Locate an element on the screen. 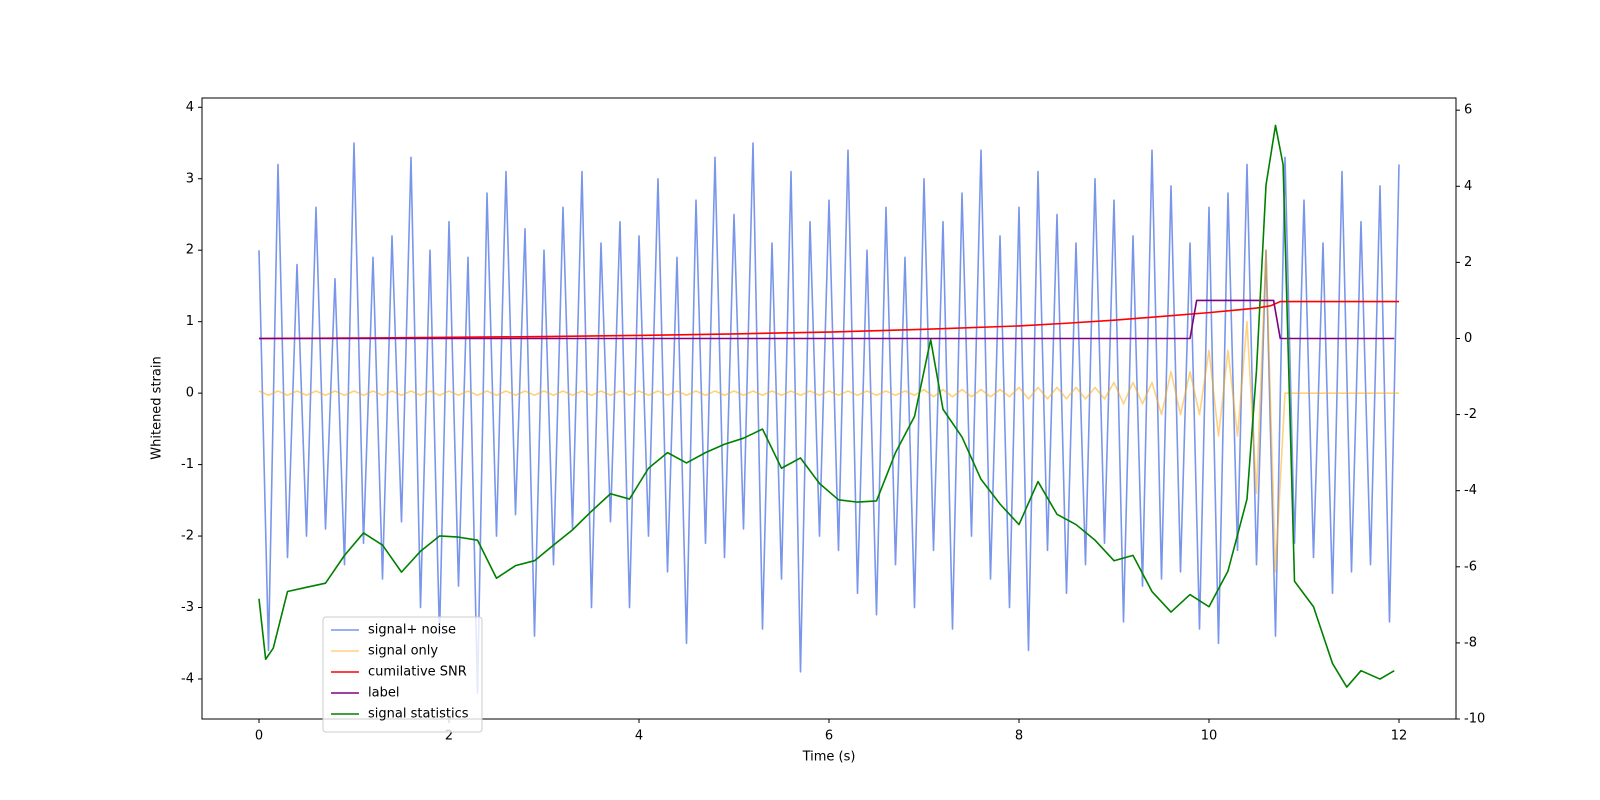 This screenshot has height=800, width=1600. y2-tick-label: -10 is located at coordinates (1474, 719).